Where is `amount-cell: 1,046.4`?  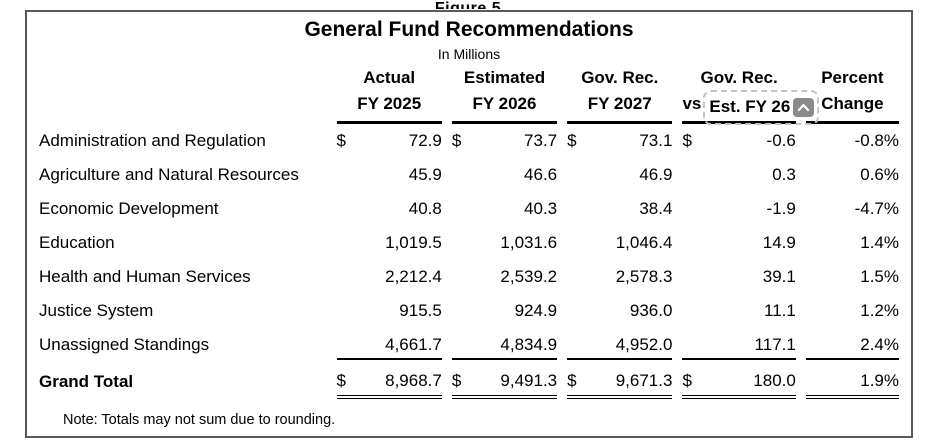
amount-cell: 1,046.4 is located at coordinates (620, 243).